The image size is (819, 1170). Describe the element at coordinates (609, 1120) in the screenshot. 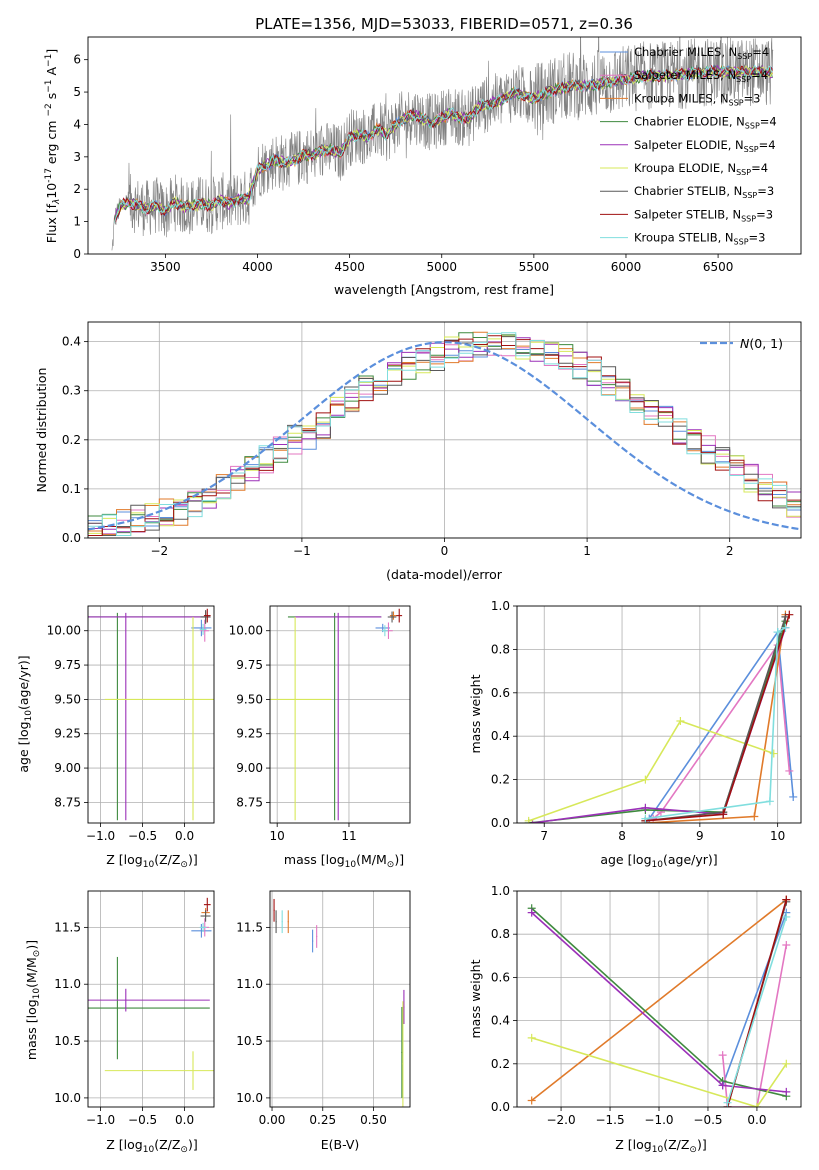

I see `x-tick-label: −1.5` at that location.